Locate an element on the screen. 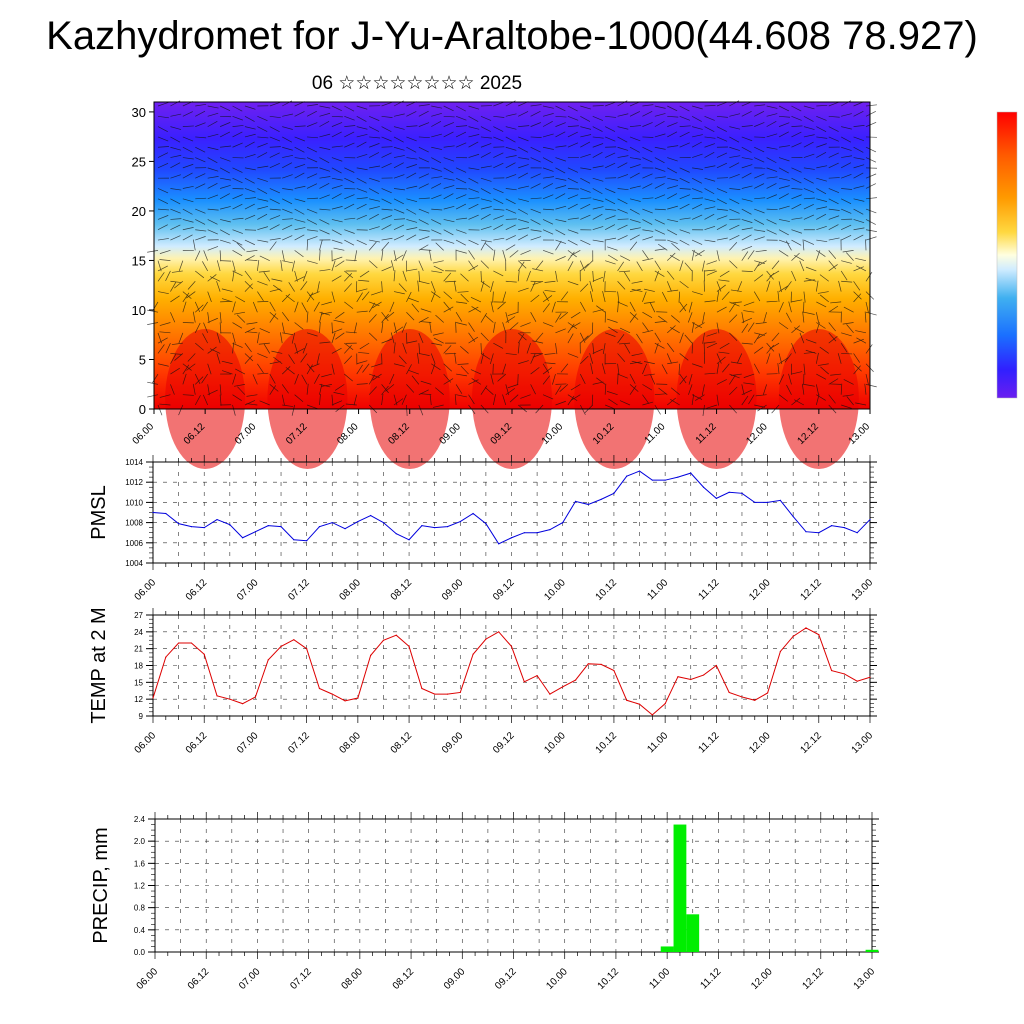 The image size is (1024, 1024). x-tick-label: 07.12 is located at coordinates (299, 590).